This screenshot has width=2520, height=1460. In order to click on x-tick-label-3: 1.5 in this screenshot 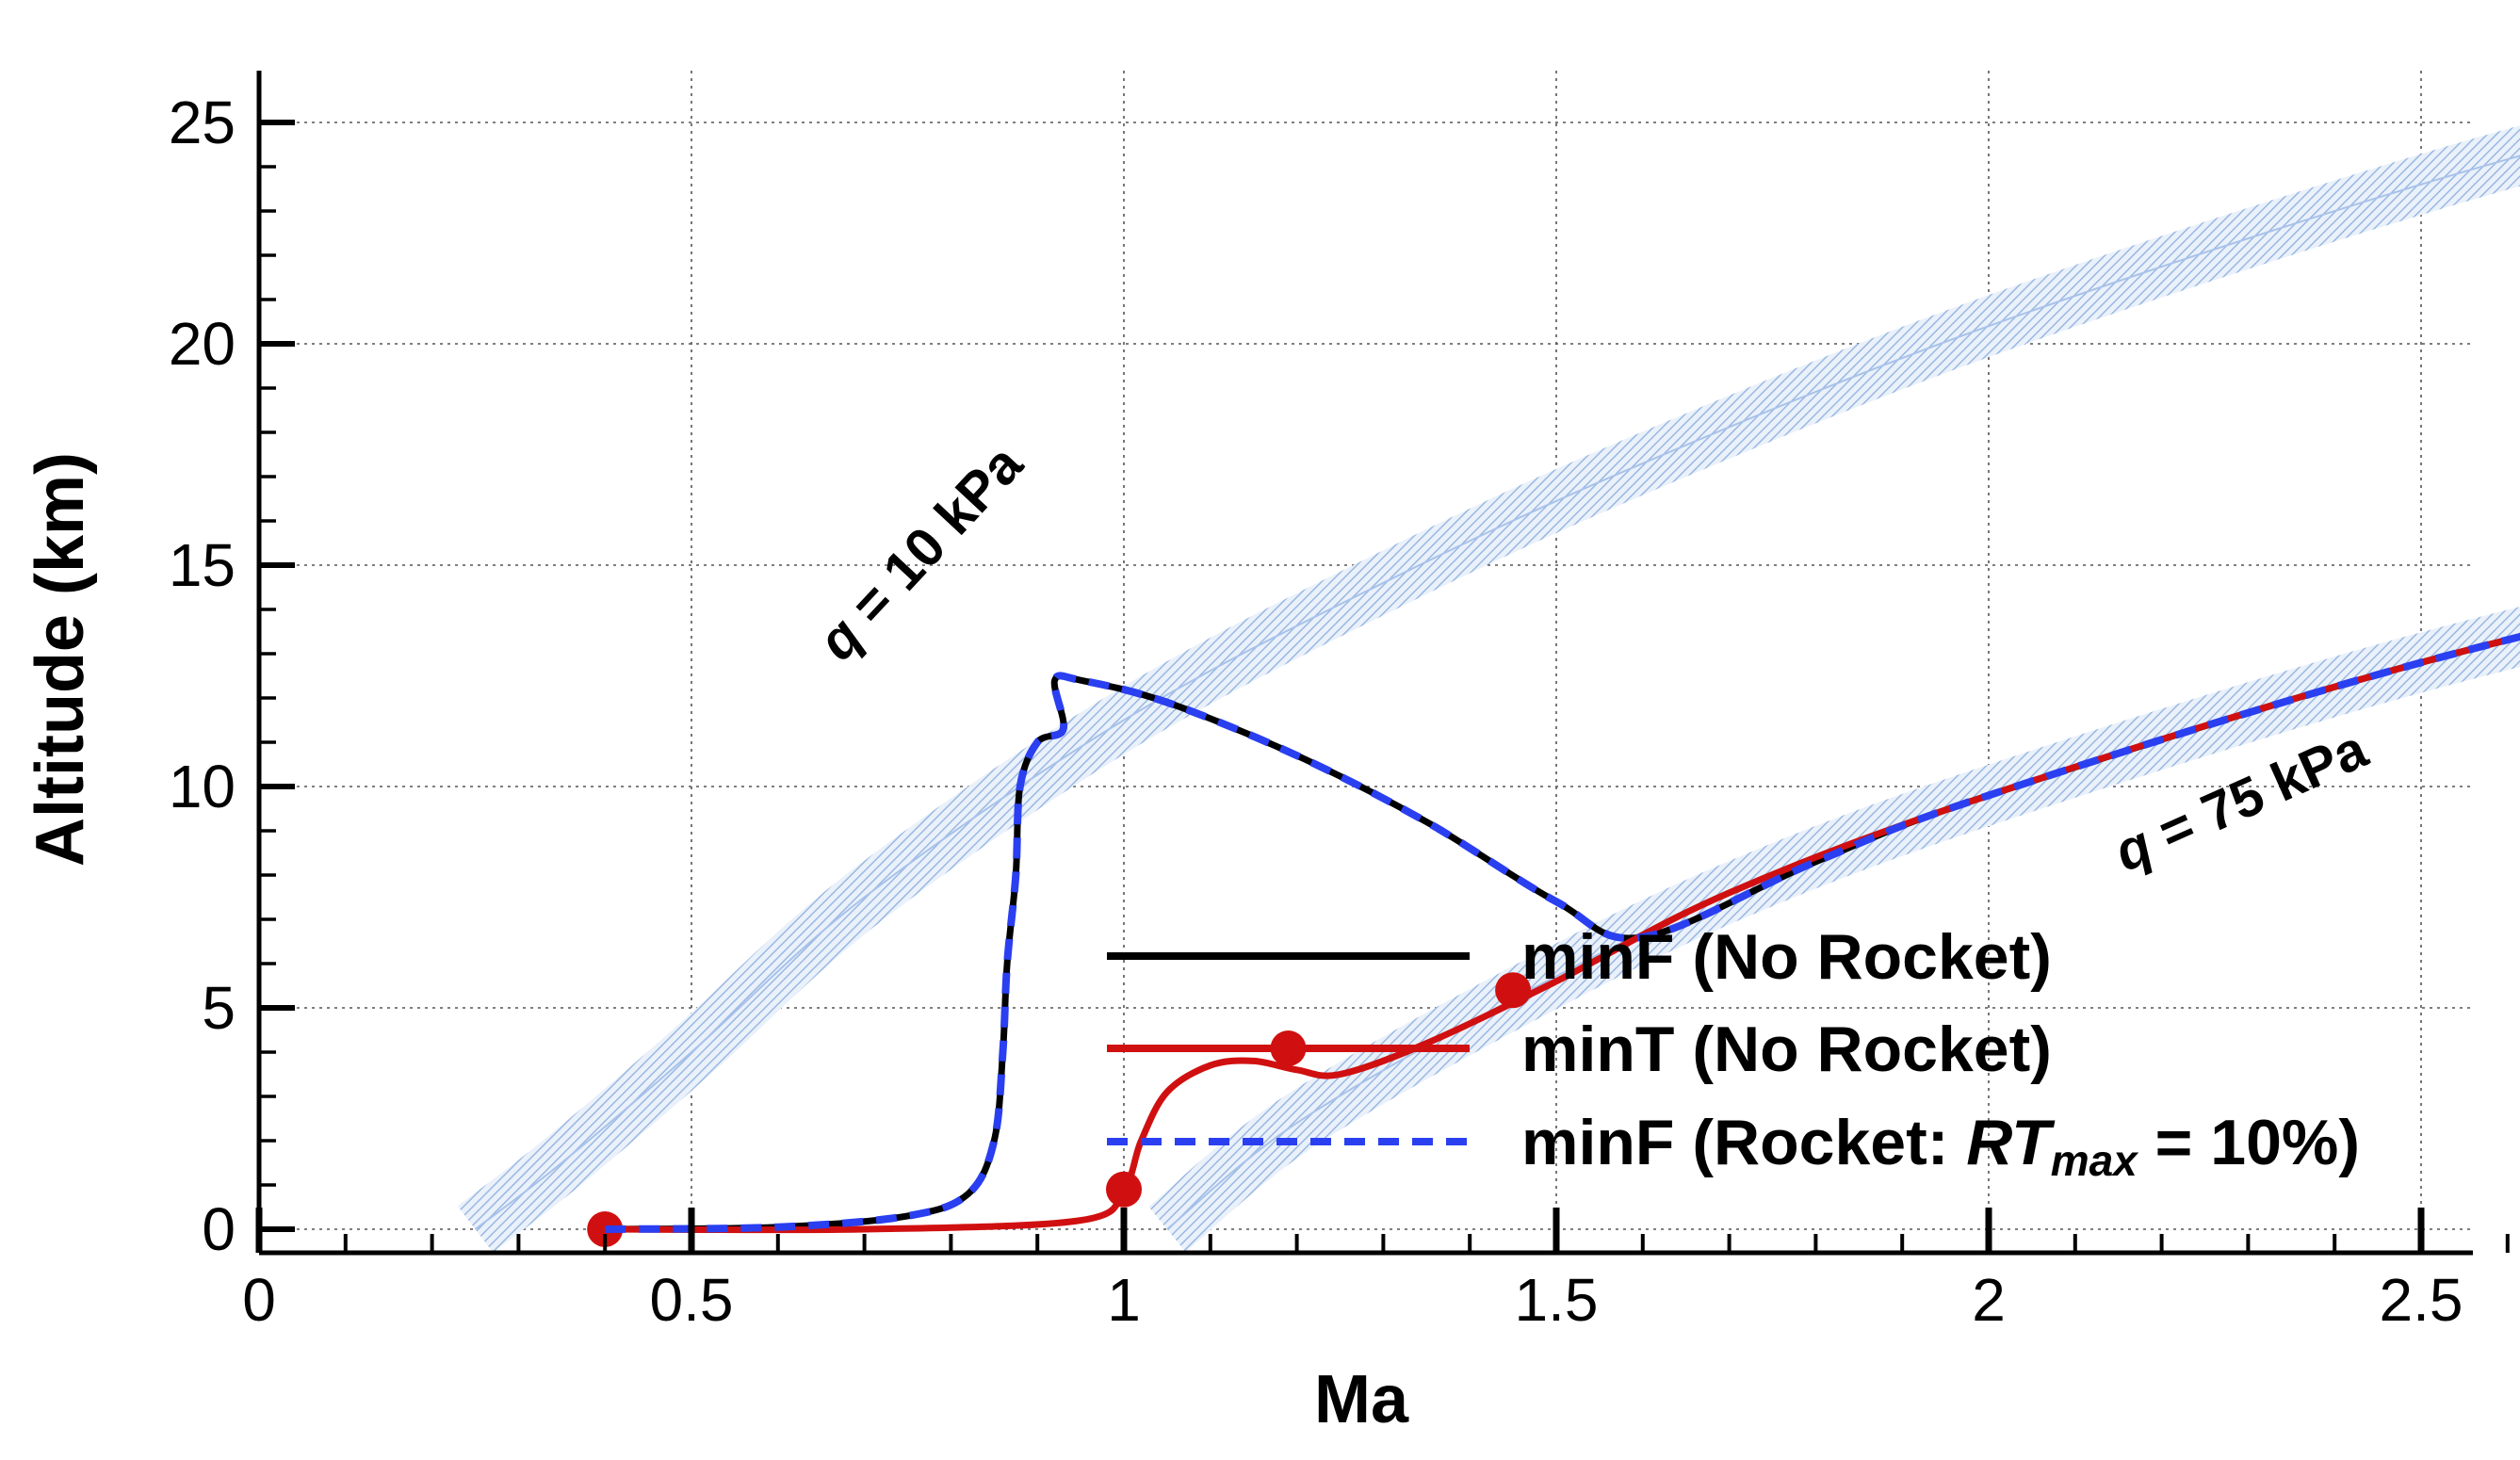, I will do `click(1557, 1300)`.